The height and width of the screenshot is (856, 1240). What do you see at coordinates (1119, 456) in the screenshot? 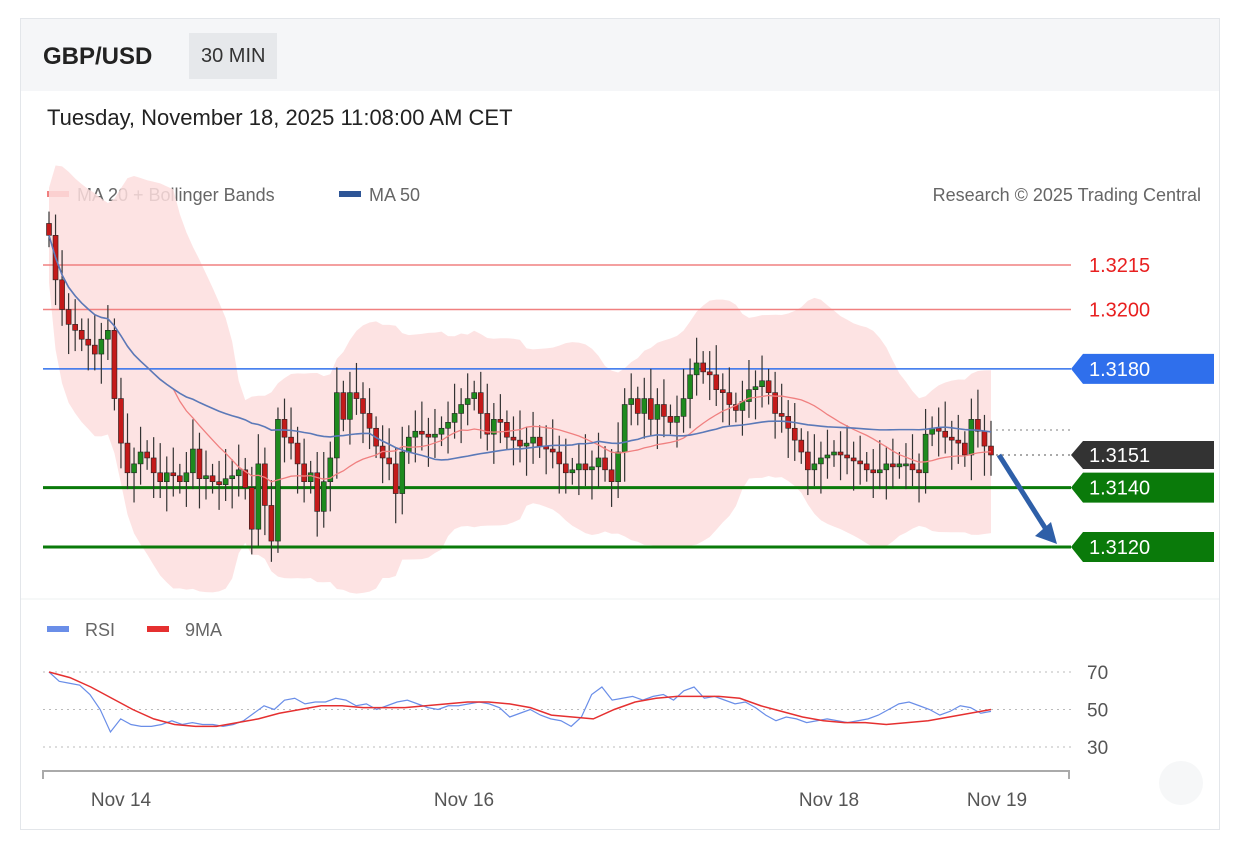
I see `current-price-label: 1.3151` at bounding box center [1119, 456].